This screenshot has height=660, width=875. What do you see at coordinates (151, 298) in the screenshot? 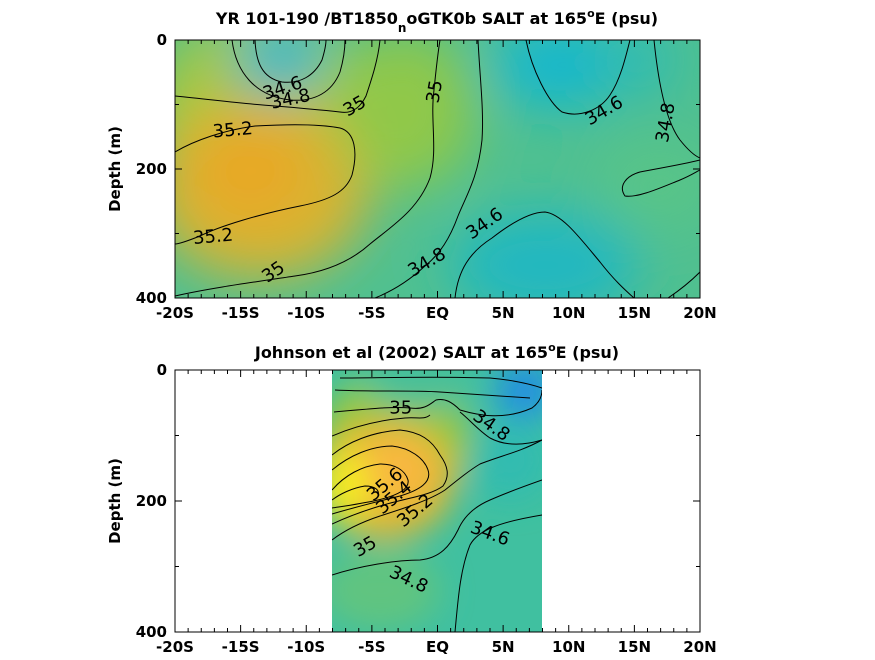
I see `top-y-tick-label: 400` at bounding box center [151, 298].